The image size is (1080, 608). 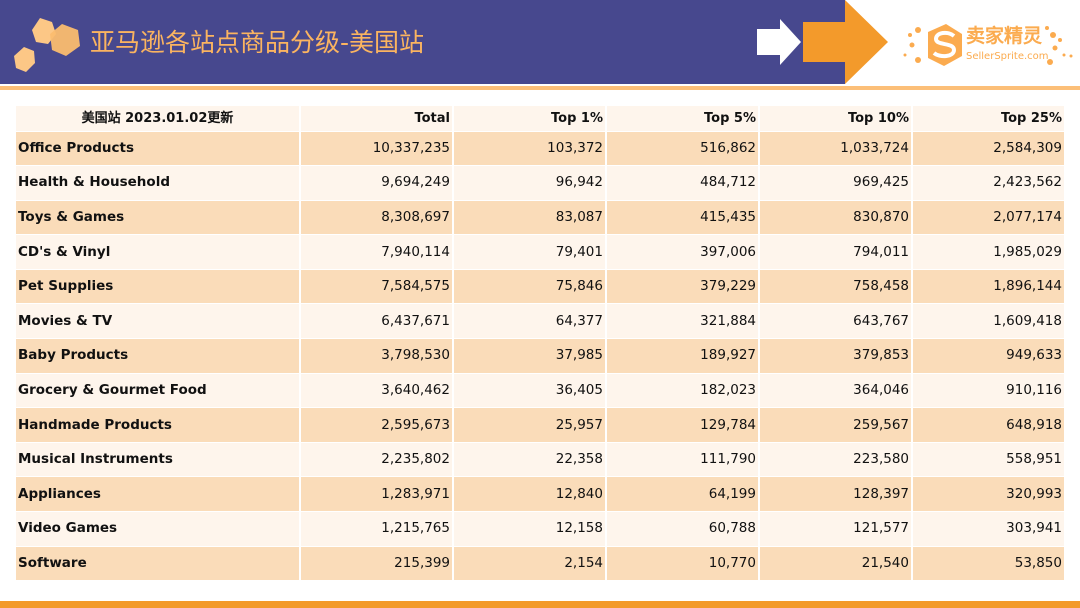 I want to click on table-cell: 2,154, so click(x=530, y=564).